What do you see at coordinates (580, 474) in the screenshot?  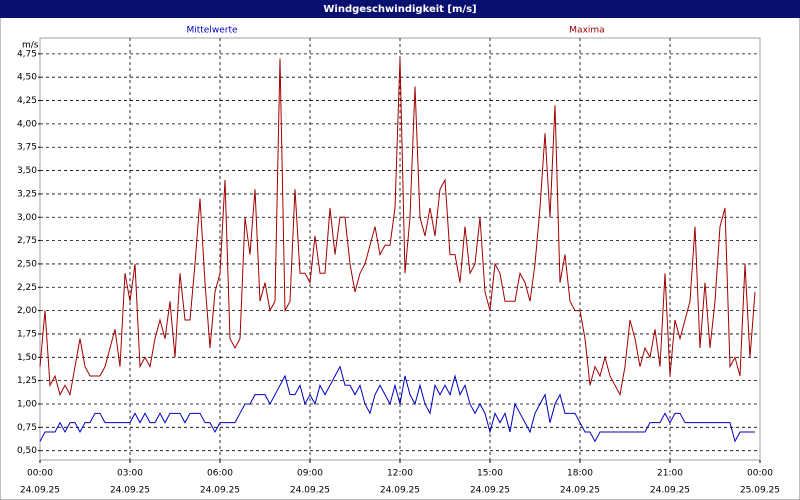 I see `x-tick-label: 18:00` at bounding box center [580, 474].